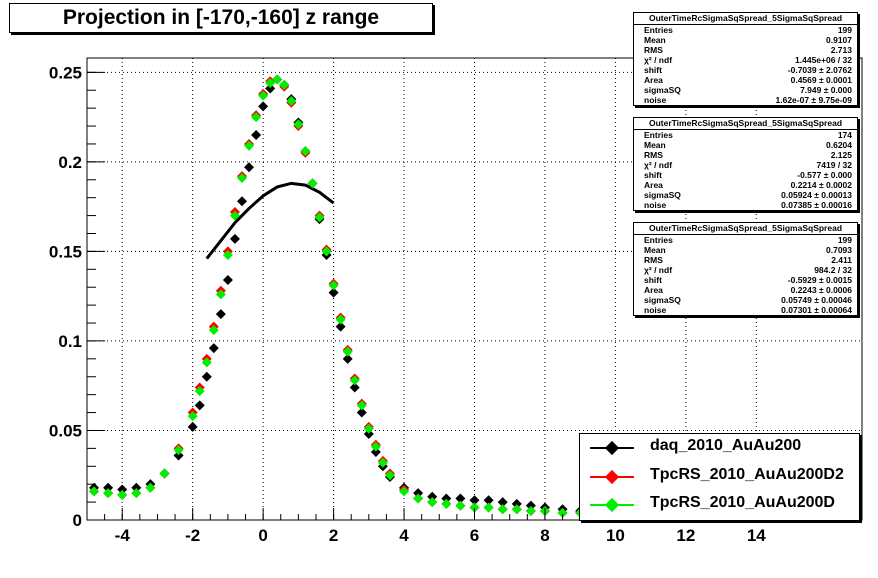 This screenshot has width=878, height=578. I want to click on y-tick-label: 0.15, so click(65, 251).